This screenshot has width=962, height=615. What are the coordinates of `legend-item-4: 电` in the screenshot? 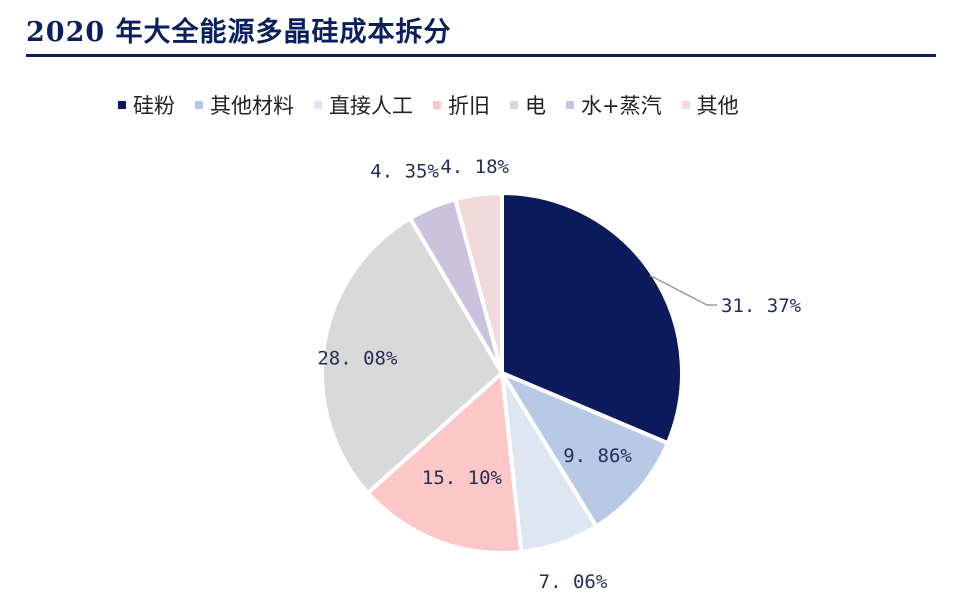 It's located at (528, 105).